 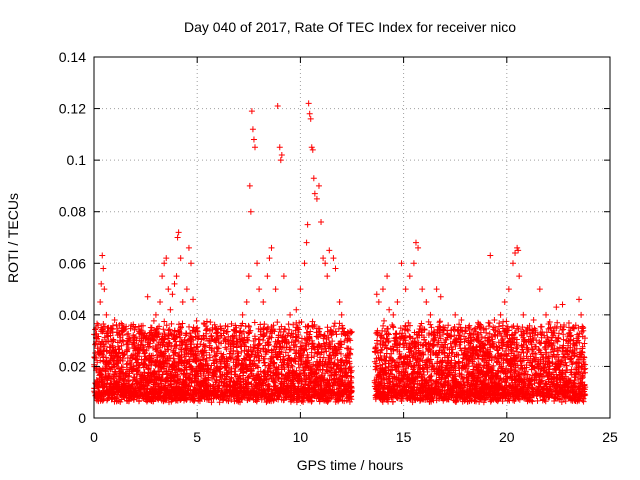 I want to click on x-axis-label: GPS time / hours, so click(x=350, y=465).